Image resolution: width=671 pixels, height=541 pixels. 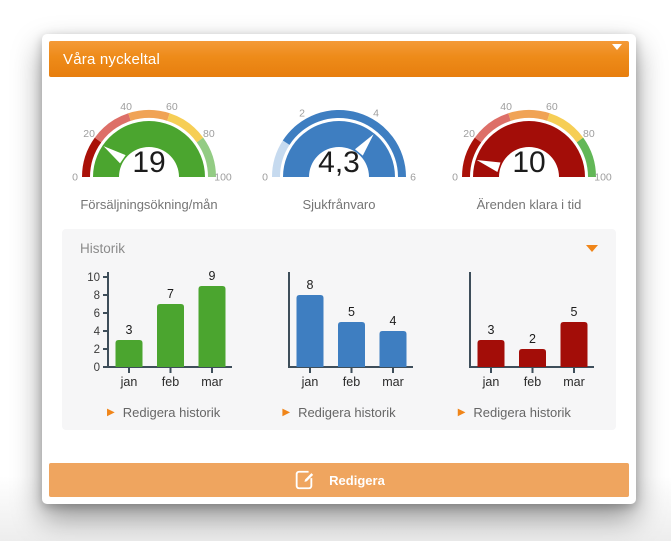 I want to click on svg-text: 19, so click(x=148, y=162).